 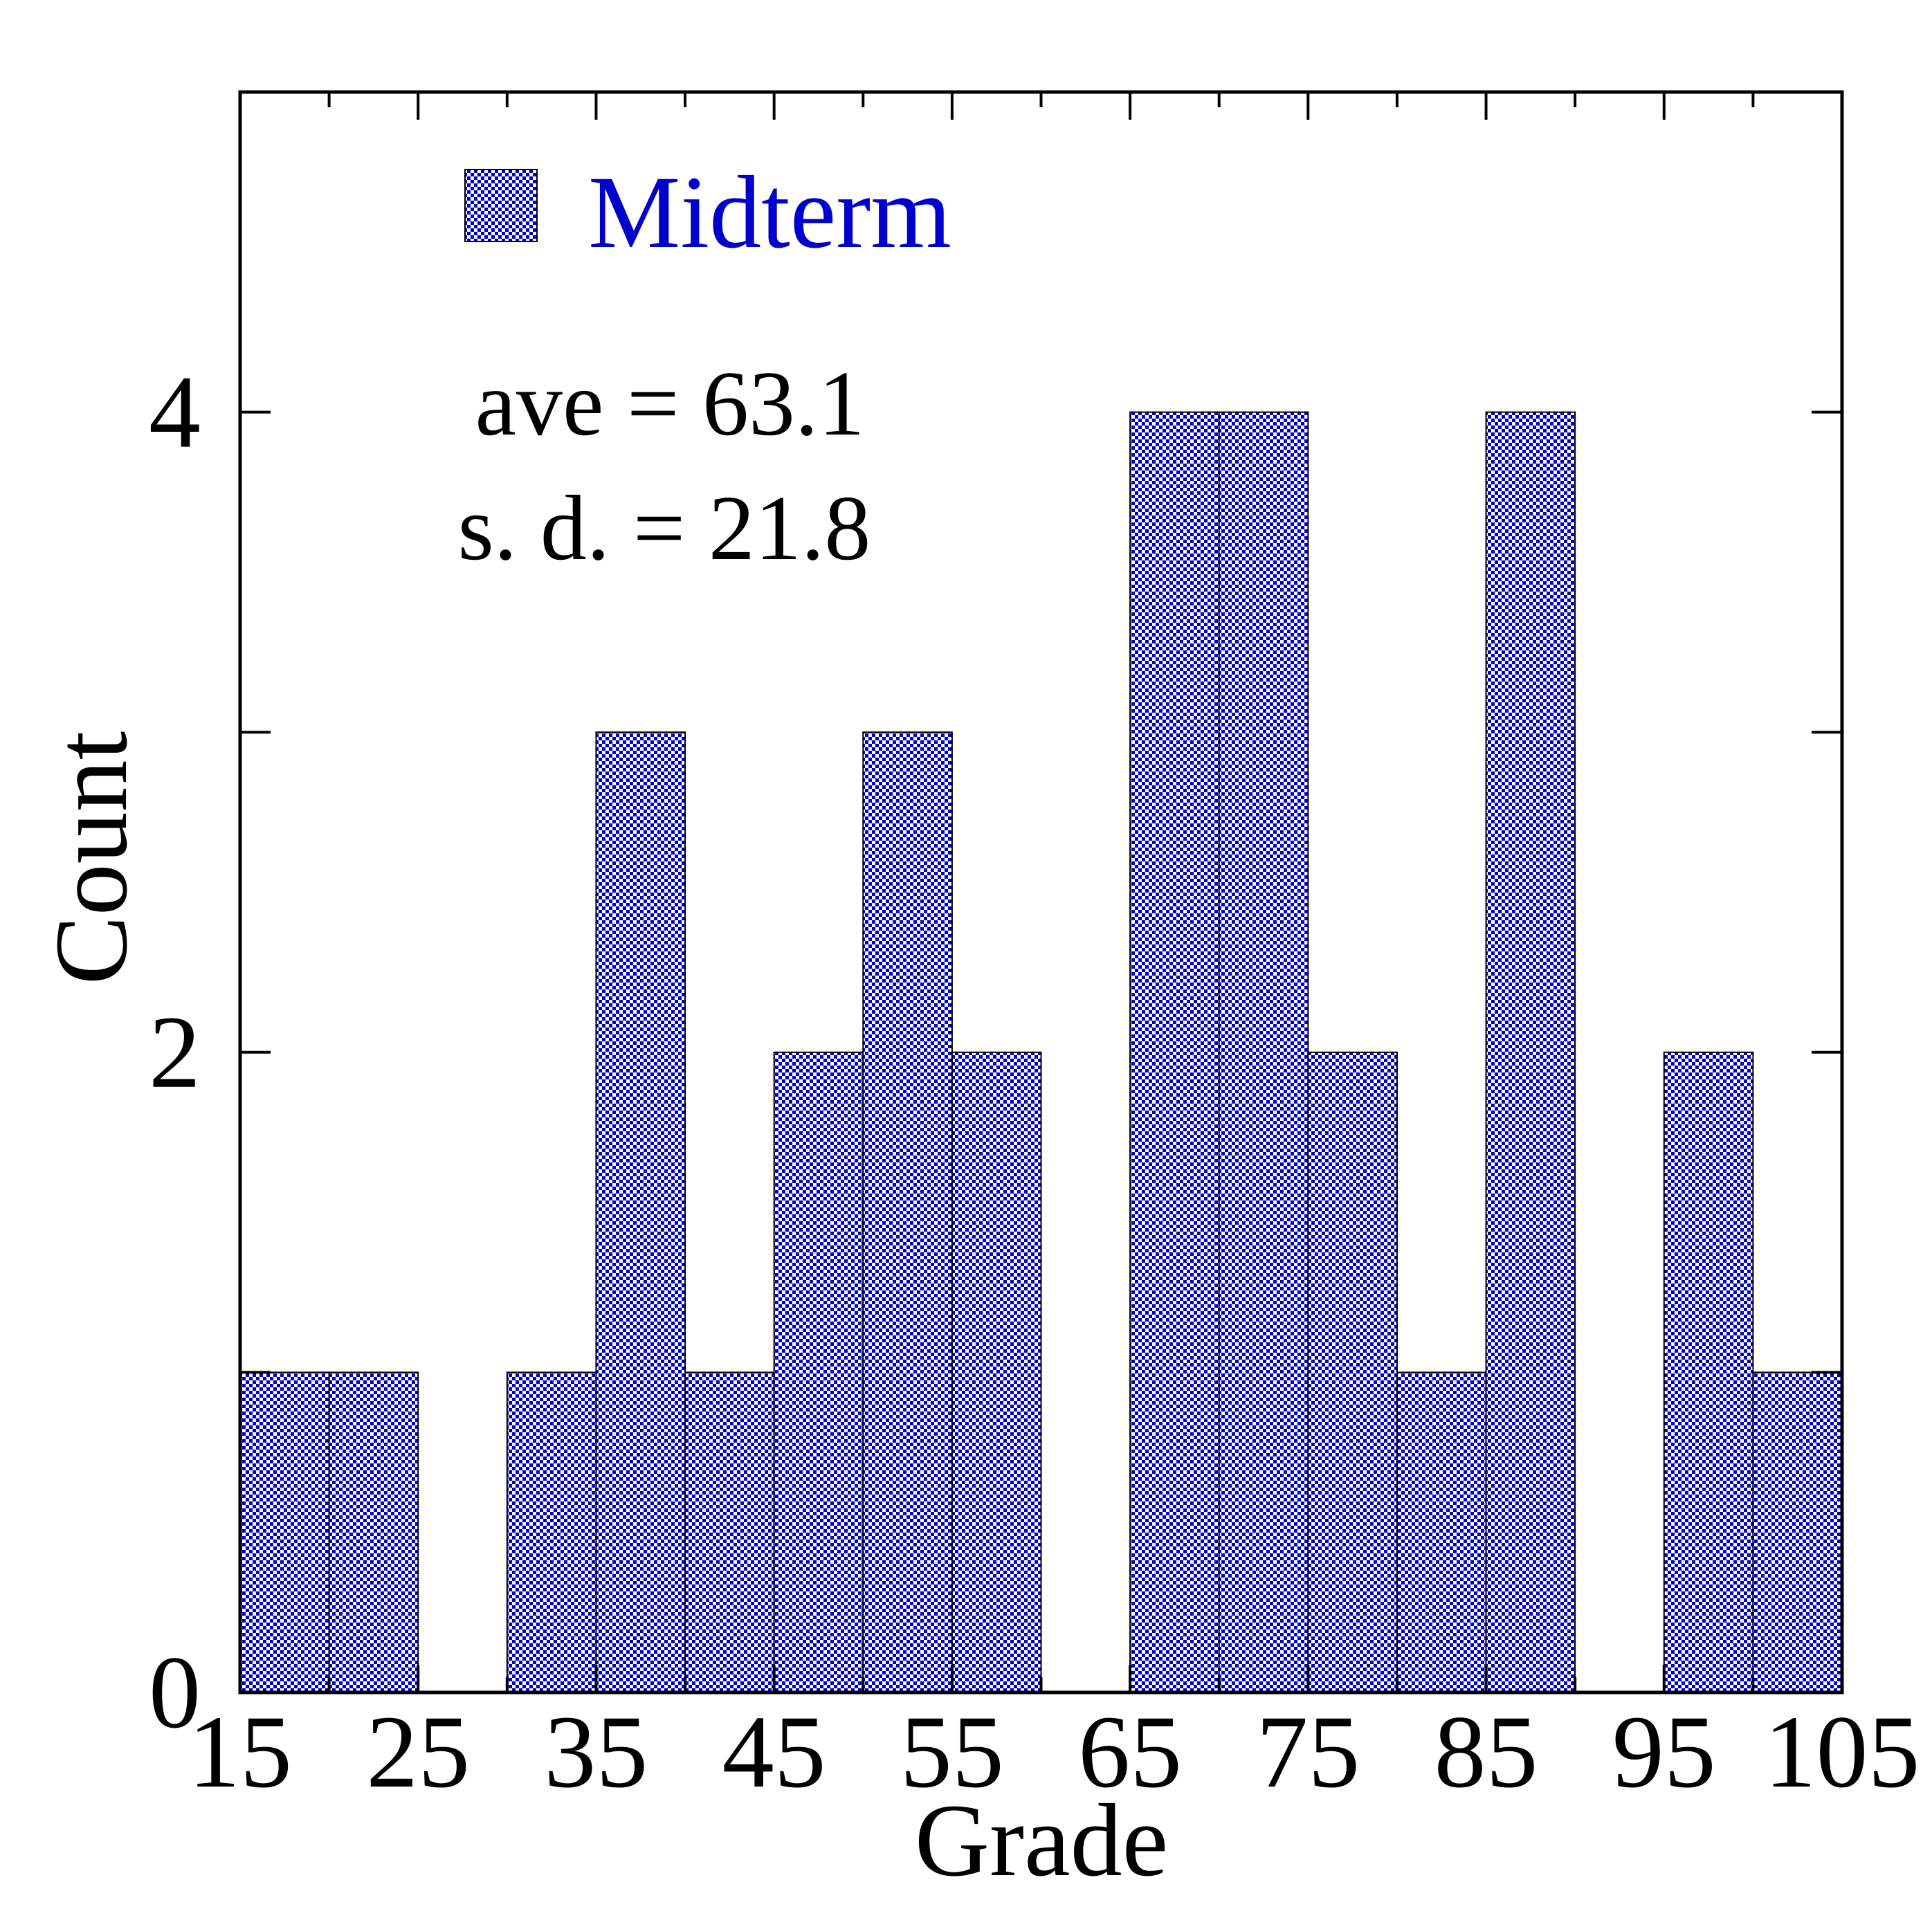 I want to click on std-dev-annotation: s. d. = 21.8, so click(x=664, y=528).